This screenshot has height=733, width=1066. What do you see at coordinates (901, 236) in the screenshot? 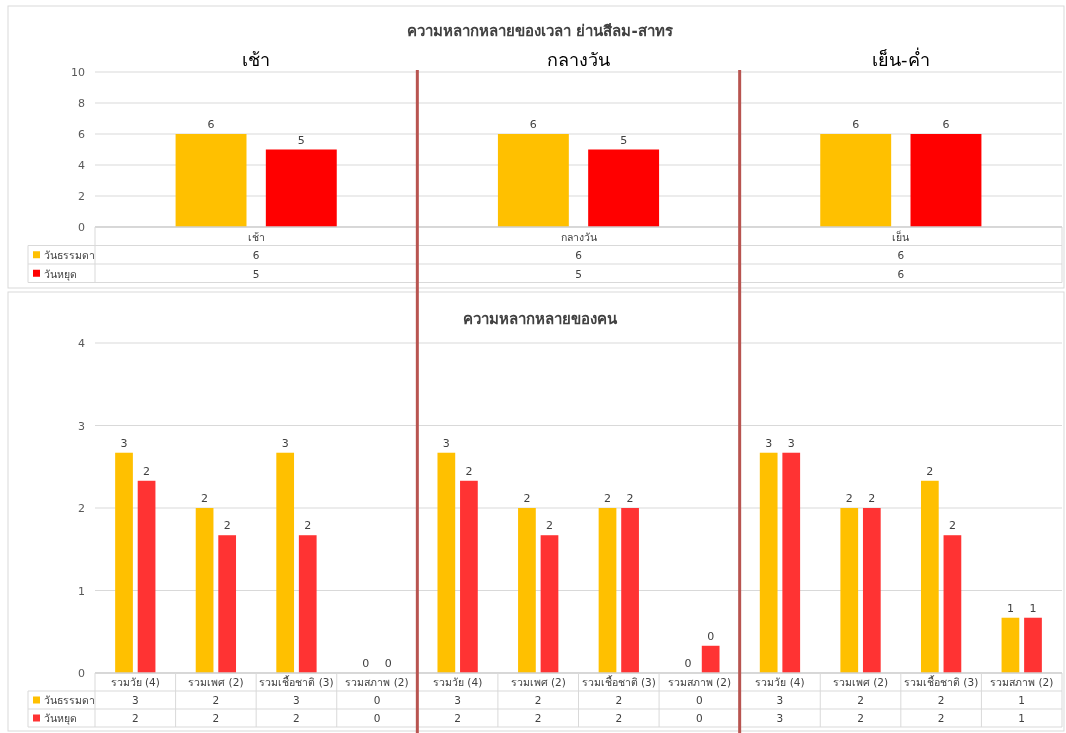
I see `x-tick-label: เย็น` at bounding box center [901, 236].